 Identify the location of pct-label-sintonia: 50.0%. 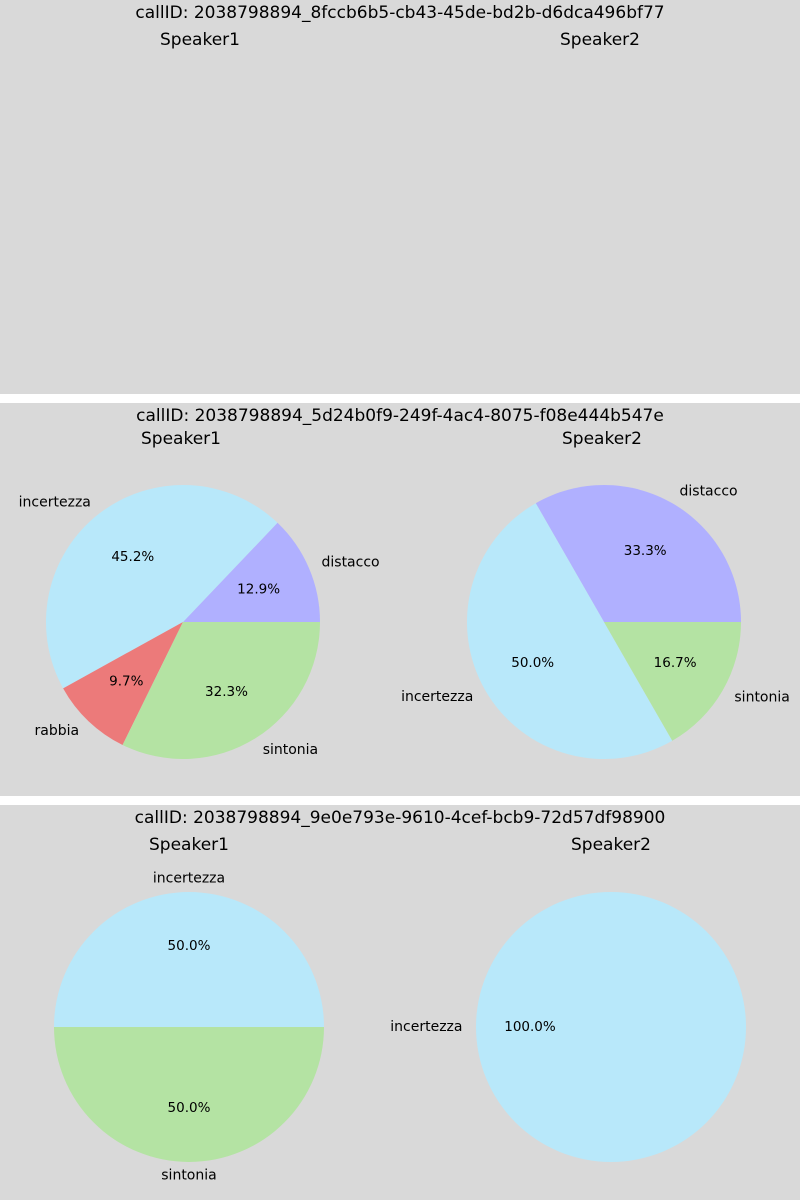
(189, 1108).